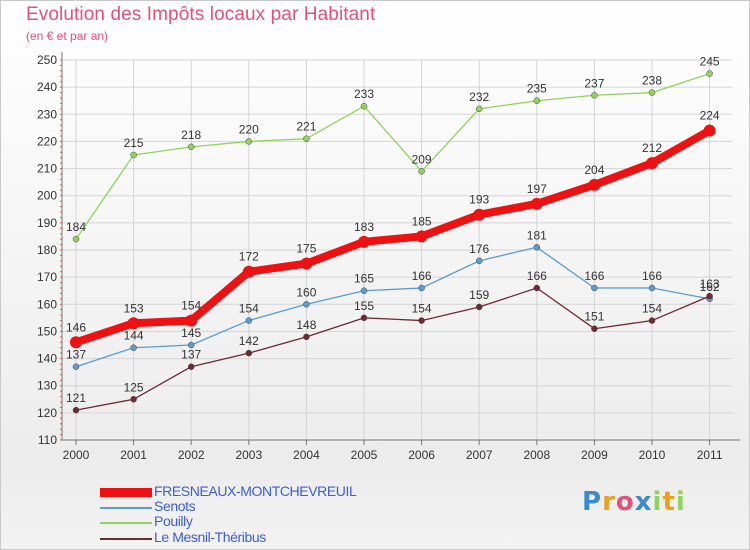 The image size is (750, 550). What do you see at coordinates (76, 327) in the screenshot?
I see `data-label-fresneaux-montchevreuil: 146` at bounding box center [76, 327].